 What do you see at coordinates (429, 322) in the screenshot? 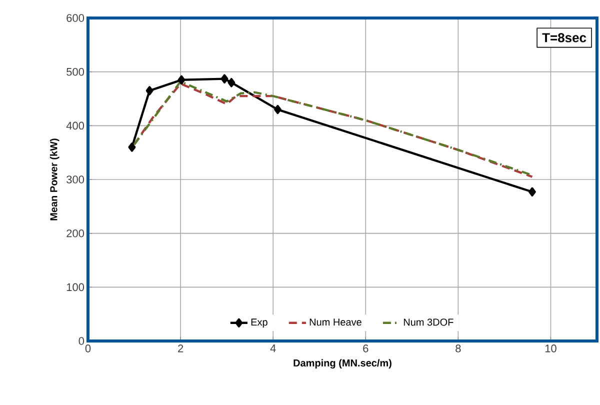
I see `legend-label: Num 3DOF` at bounding box center [429, 322].